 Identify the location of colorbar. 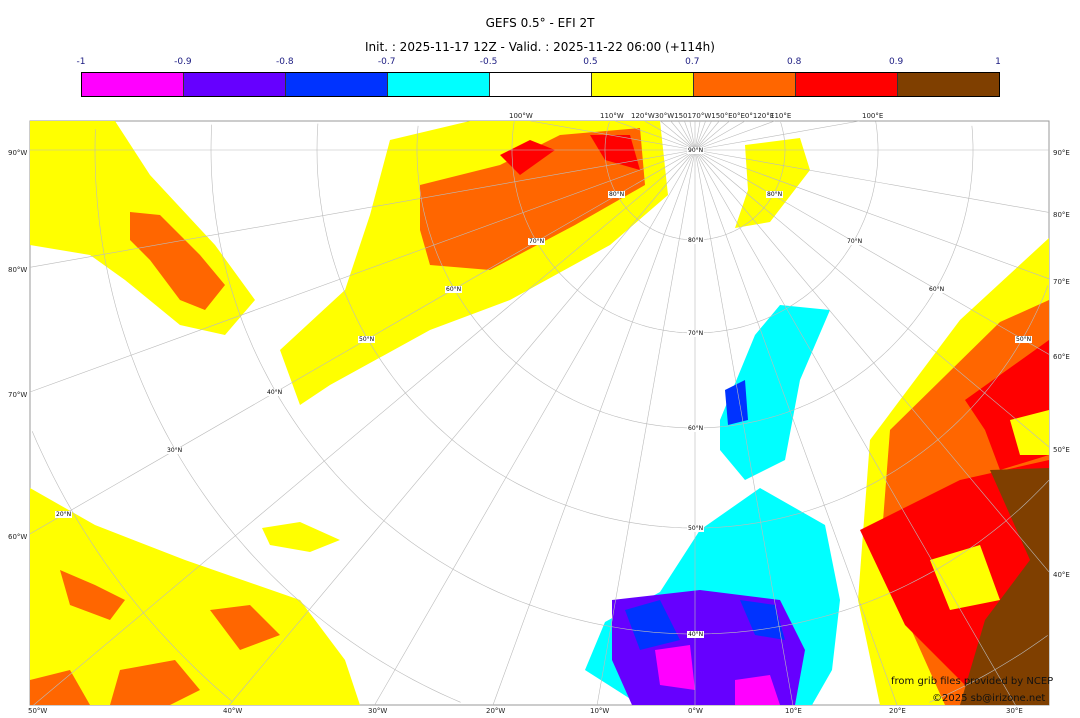
(540, 84).